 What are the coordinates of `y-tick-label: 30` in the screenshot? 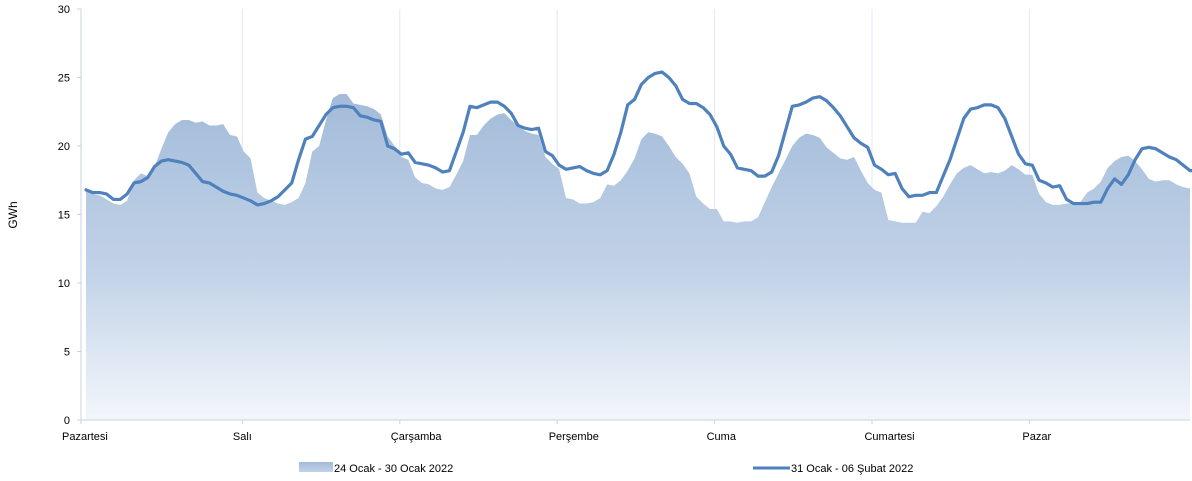 It's located at (64, 10).